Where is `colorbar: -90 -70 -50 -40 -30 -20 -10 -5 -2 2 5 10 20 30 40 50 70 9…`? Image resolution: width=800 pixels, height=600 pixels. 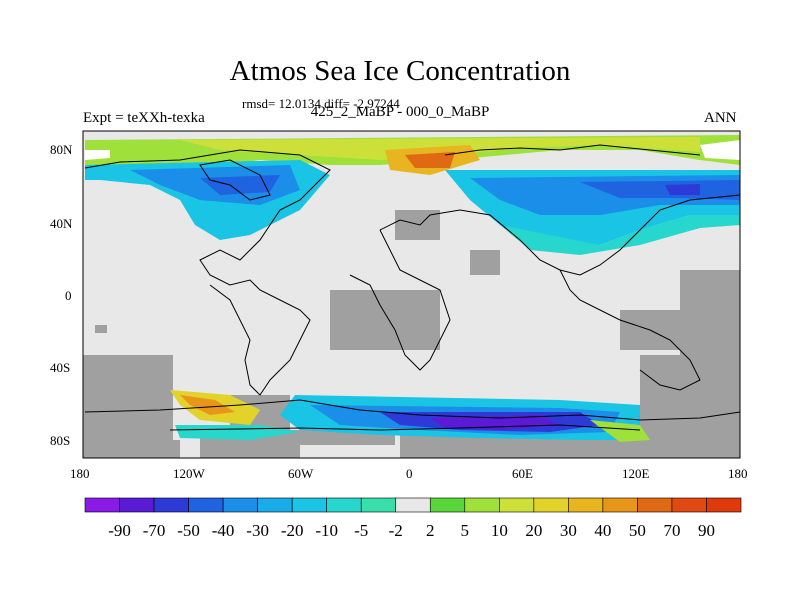
colorbar: -90 -70 -50 -40 -30 -20 -10 -5 -2 2 5 10 20 30 40 50 70 9… is located at coordinates (413, 518).